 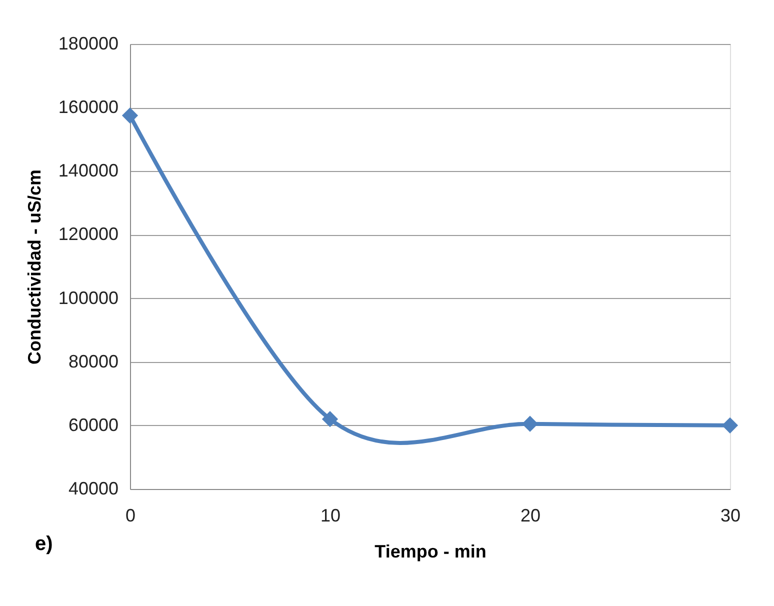 I want to click on x-tick-label: 0, so click(x=130, y=516).